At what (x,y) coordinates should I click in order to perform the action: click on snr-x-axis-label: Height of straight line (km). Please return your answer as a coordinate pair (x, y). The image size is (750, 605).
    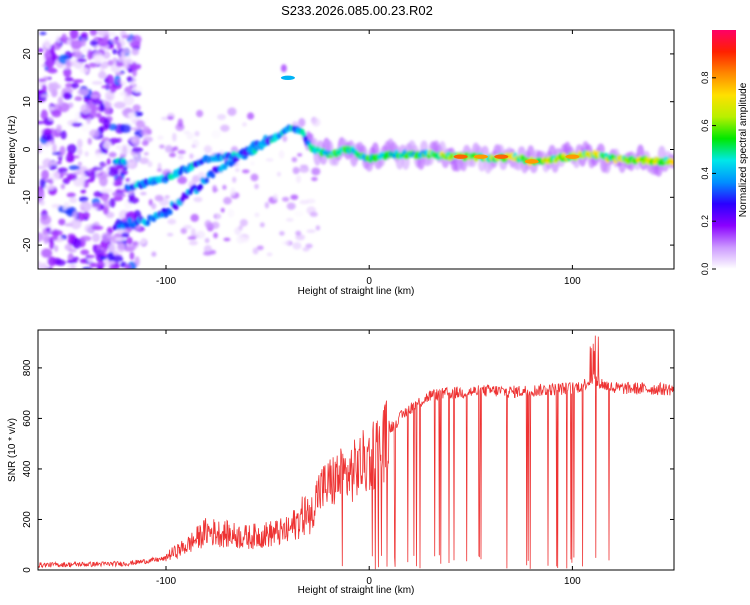
    Looking at the image, I should click on (356, 590).